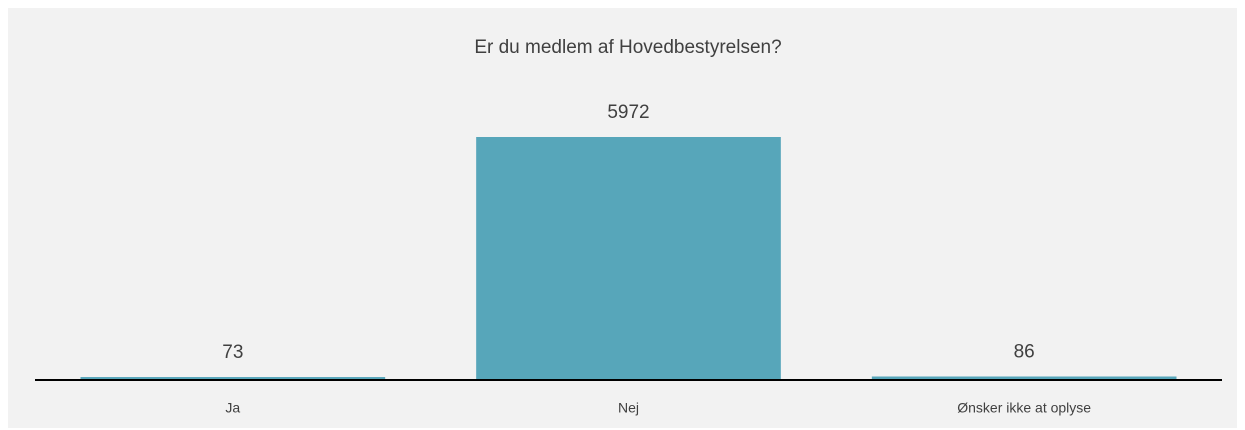 Image resolution: width=1245 pixels, height=430 pixels. What do you see at coordinates (232, 352) in the screenshot?
I see `data-label: 73` at bounding box center [232, 352].